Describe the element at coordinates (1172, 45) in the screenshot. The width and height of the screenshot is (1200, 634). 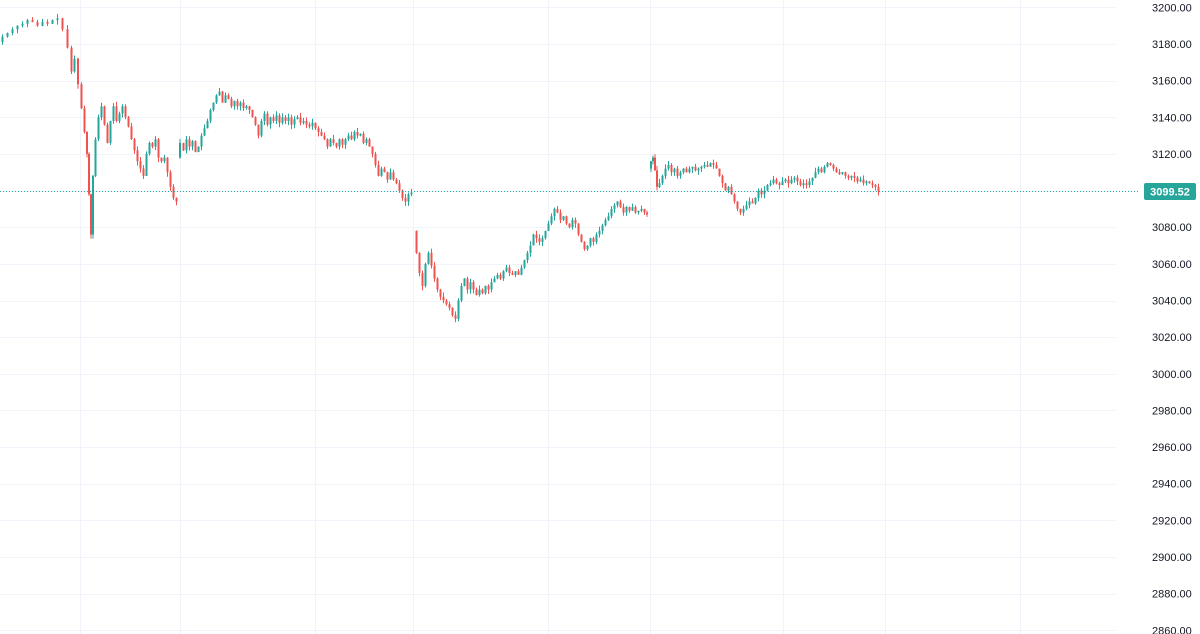
I see `price-axis-tick-label: 3180.00` at that location.